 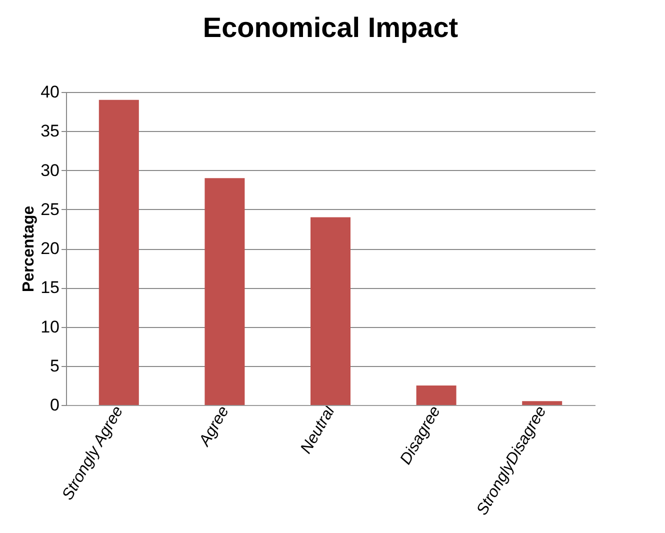 I want to click on chart-title: Economical Impact, so click(x=330, y=27).